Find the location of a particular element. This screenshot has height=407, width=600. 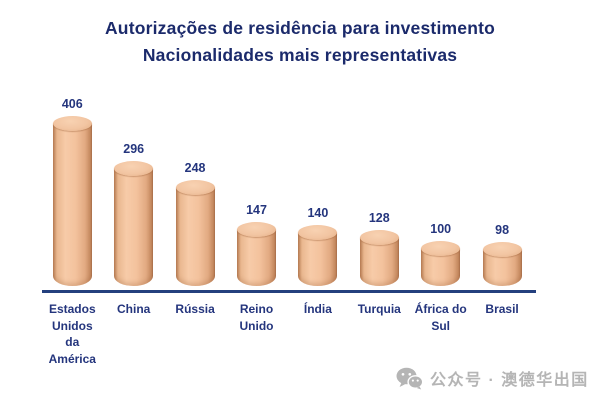

watermark-text: 公众号 · 澳德华出国 is located at coordinates (509, 380).